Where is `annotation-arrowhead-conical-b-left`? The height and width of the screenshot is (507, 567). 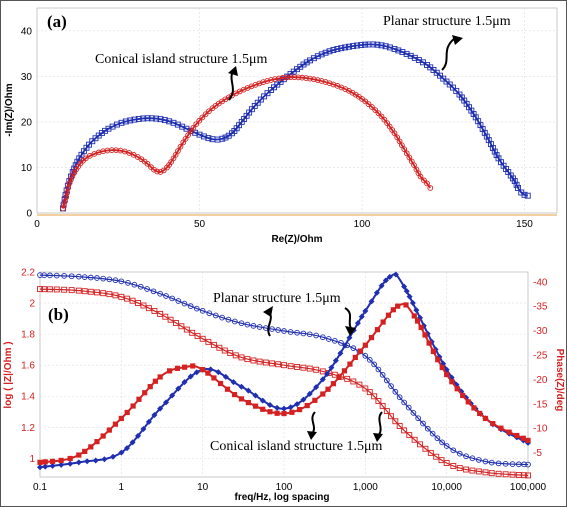 annotation-arrowhead-conical-b-left is located at coordinates (312, 435).